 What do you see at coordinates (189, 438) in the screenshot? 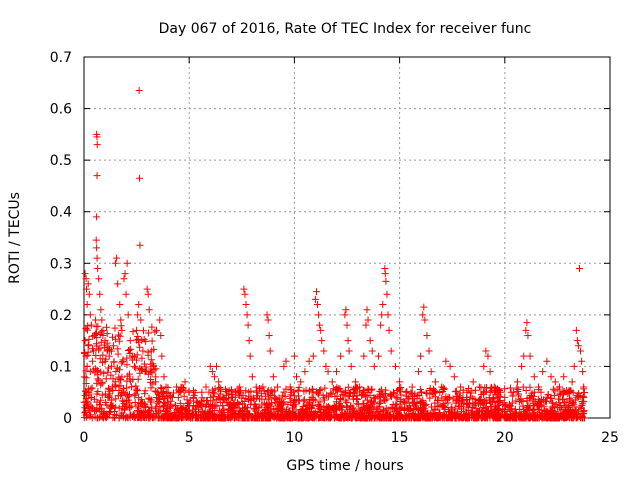
I see `x-tick-label: 5` at bounding box center [189, 438].